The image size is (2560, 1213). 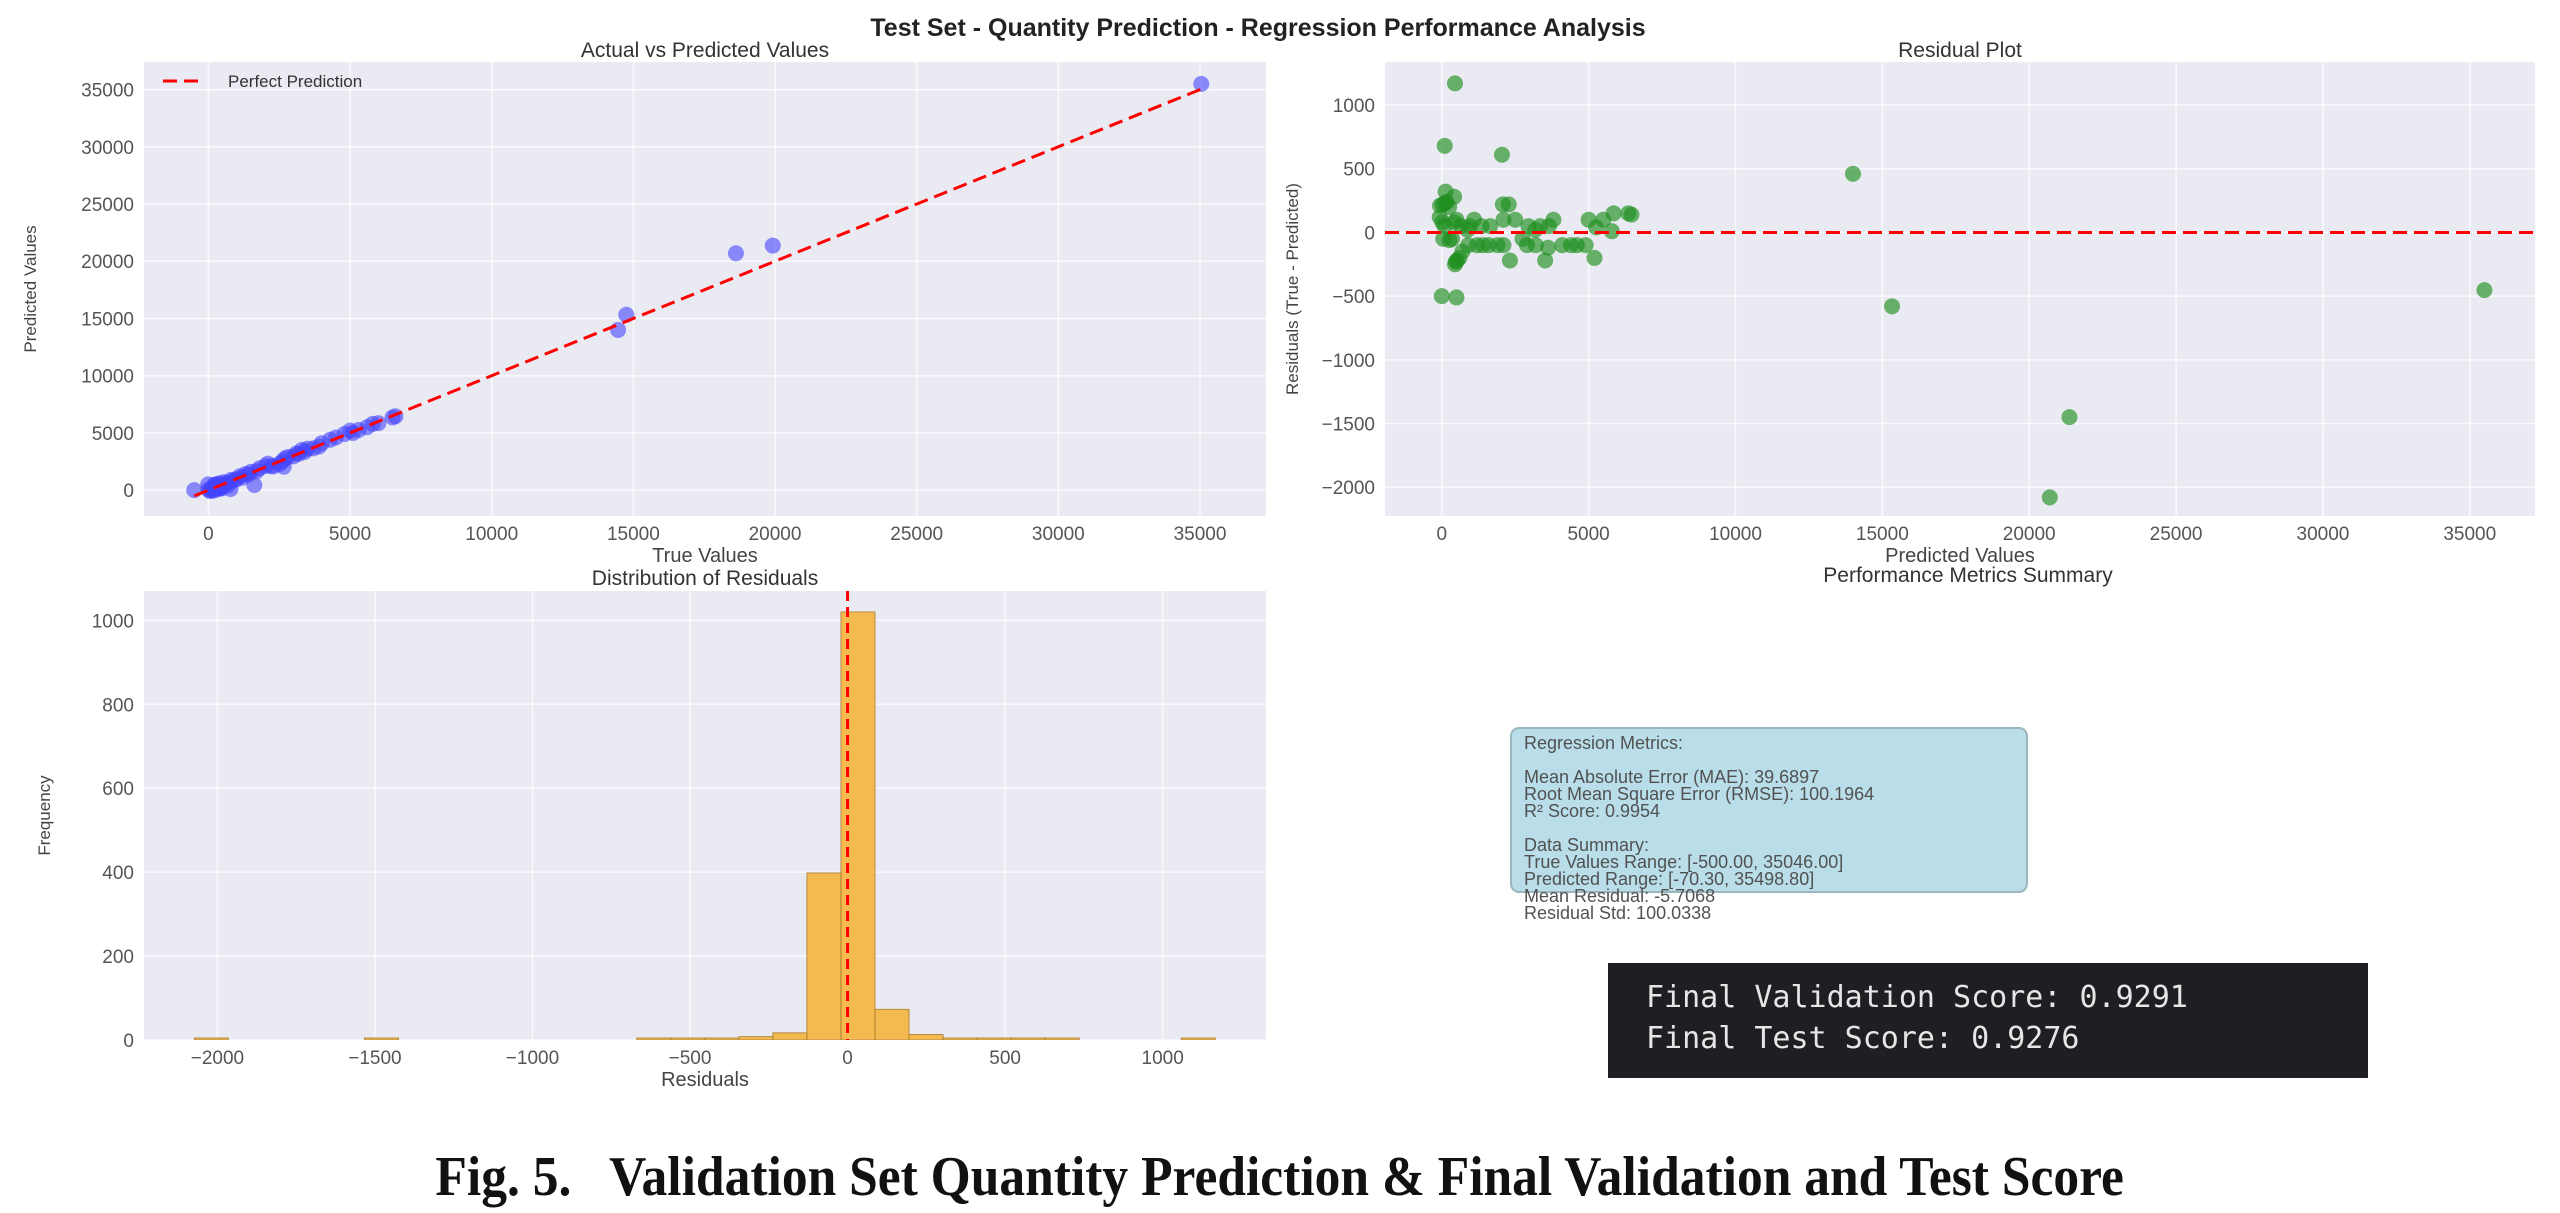 I want to click on y-tick-label: 400, so click(x=118, y=873).